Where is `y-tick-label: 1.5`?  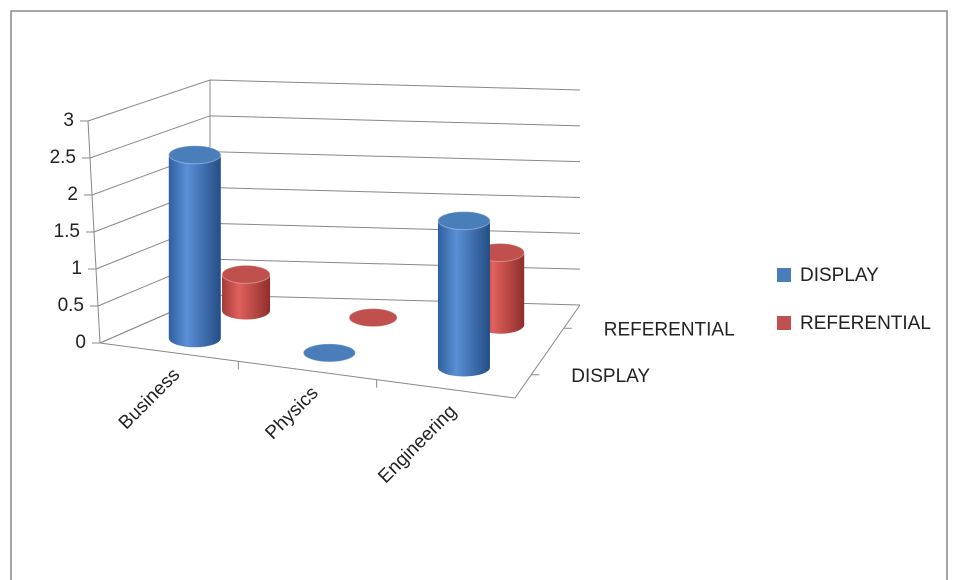 y-tick-label: 1.5 is located at coordinates (67, 231).